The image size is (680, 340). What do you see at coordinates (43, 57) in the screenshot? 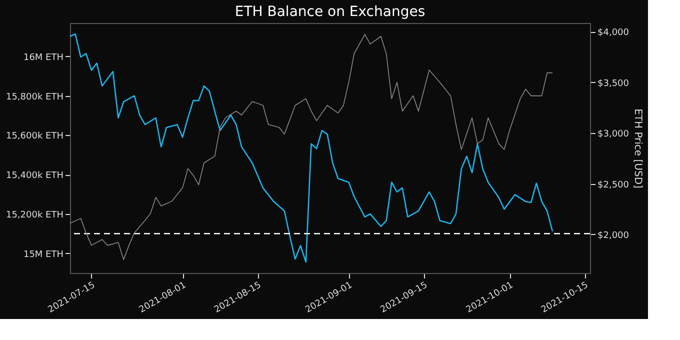
I see `y-tick-label: 16M ETH` at bounding box center [43, 57].